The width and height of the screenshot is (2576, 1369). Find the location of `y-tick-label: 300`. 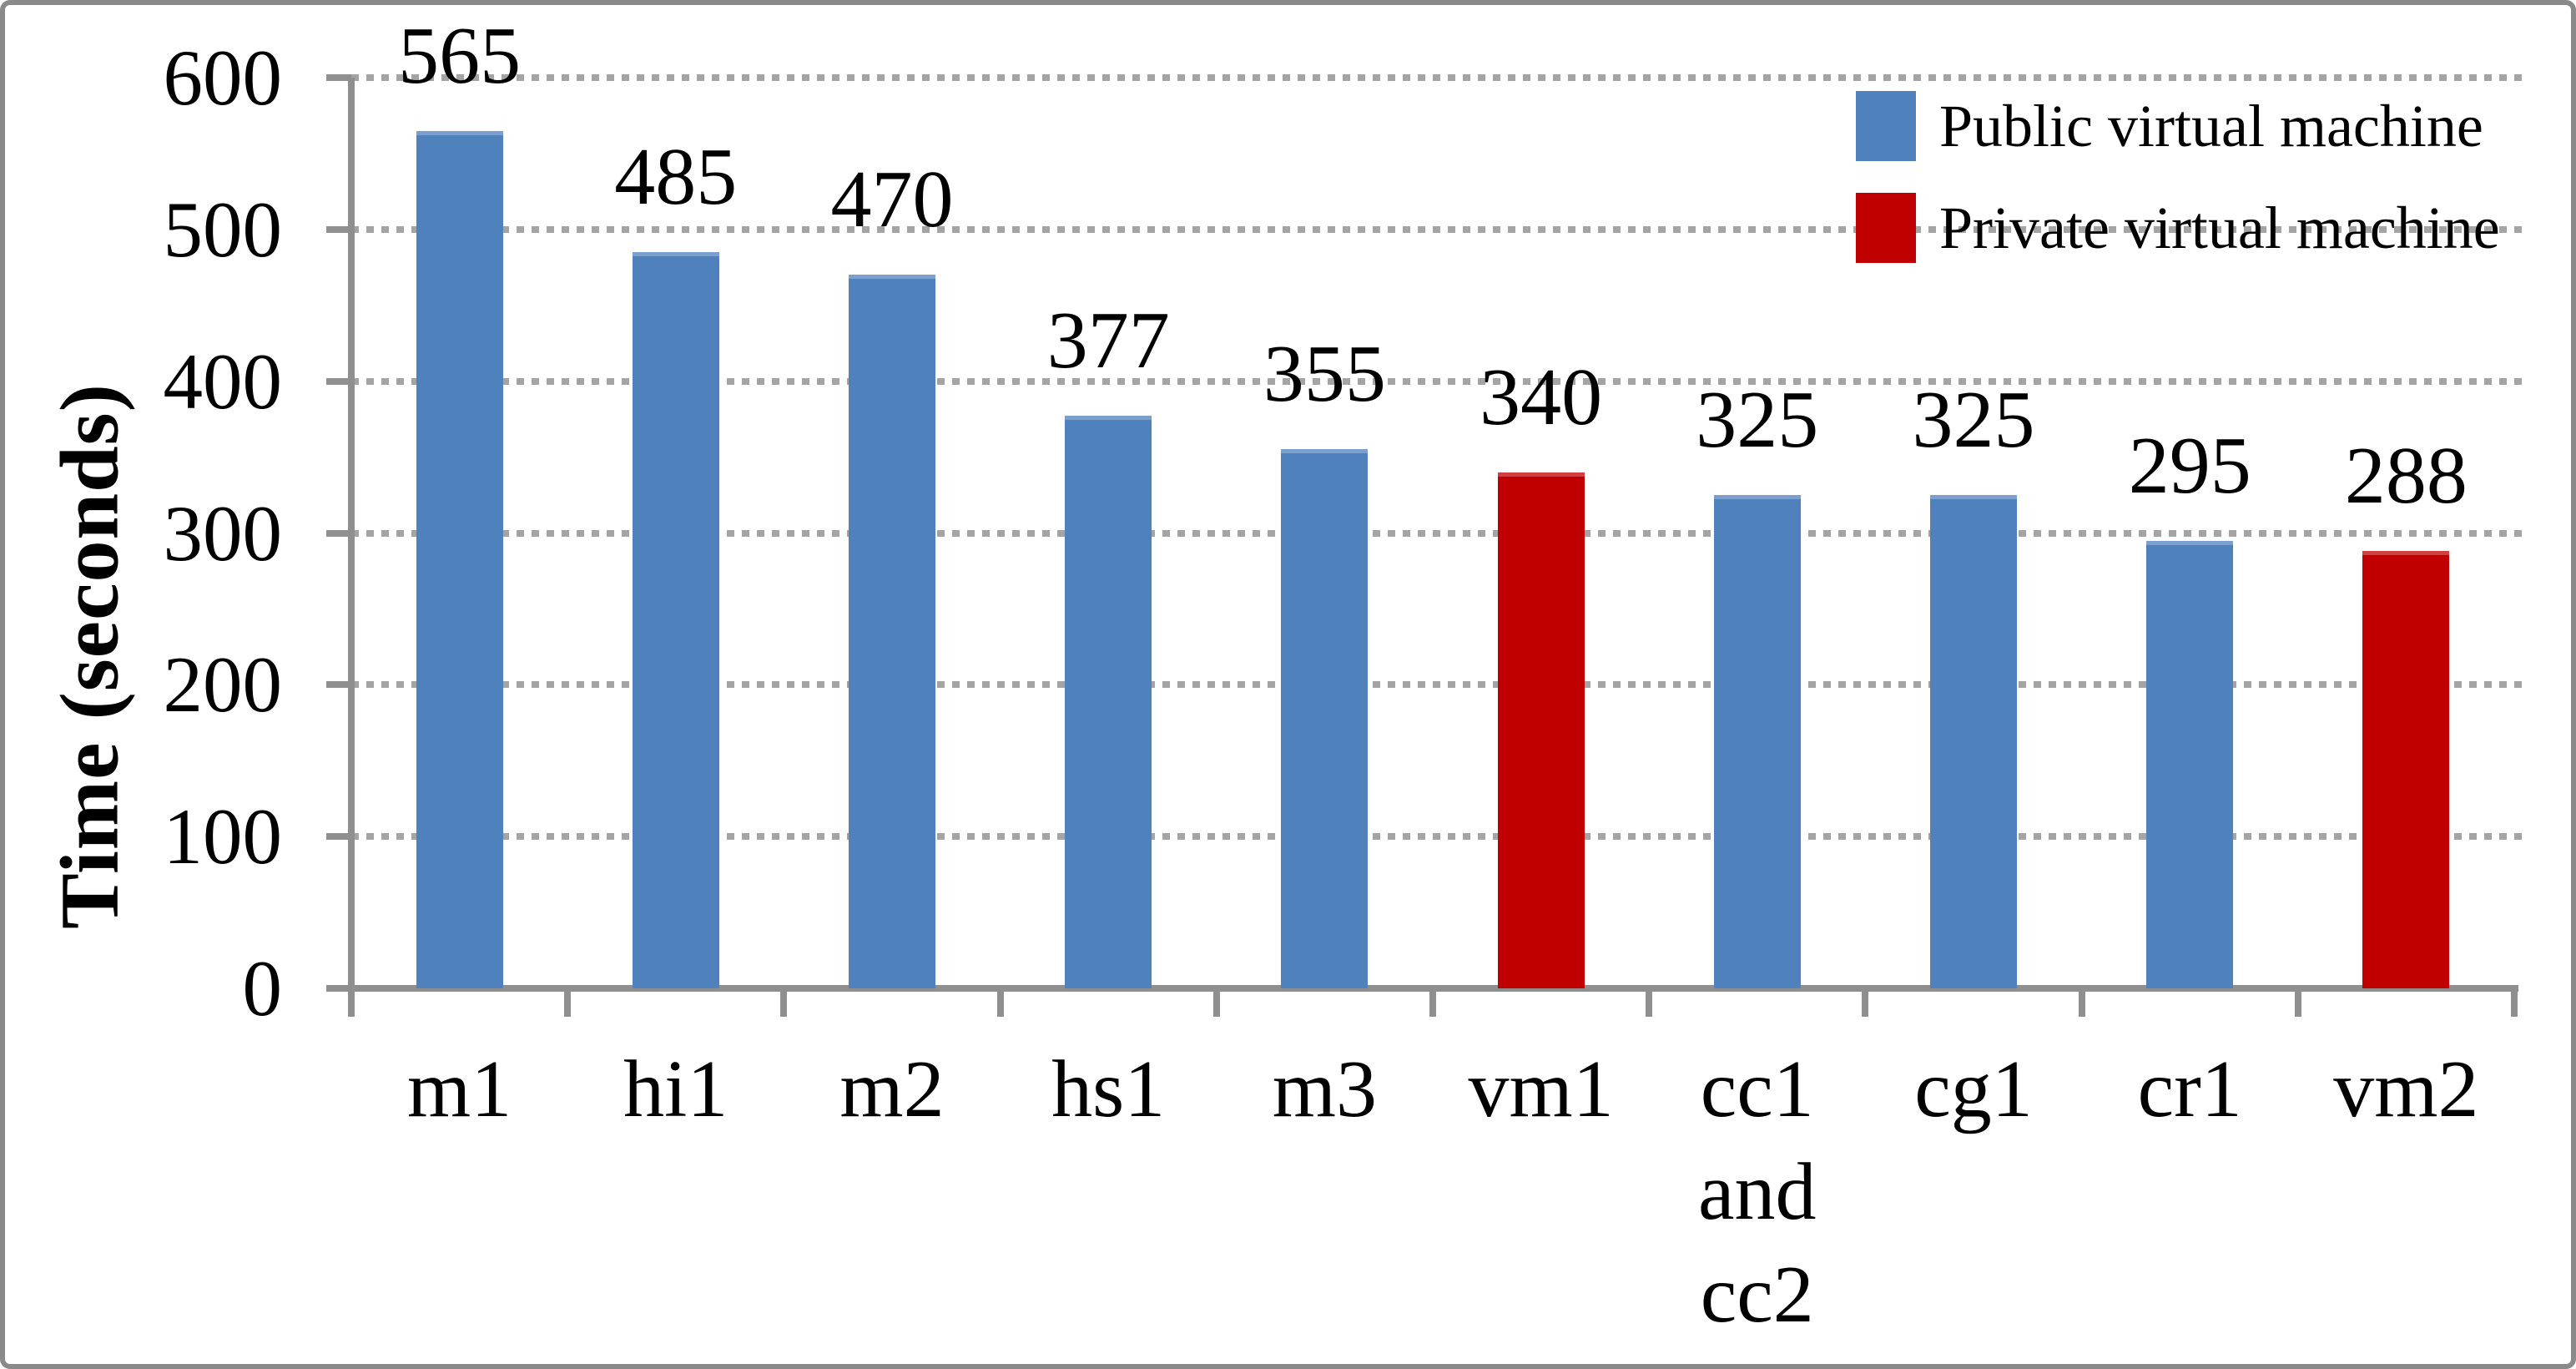

y-tick-label: 300 is located at coordinates (223, 533).